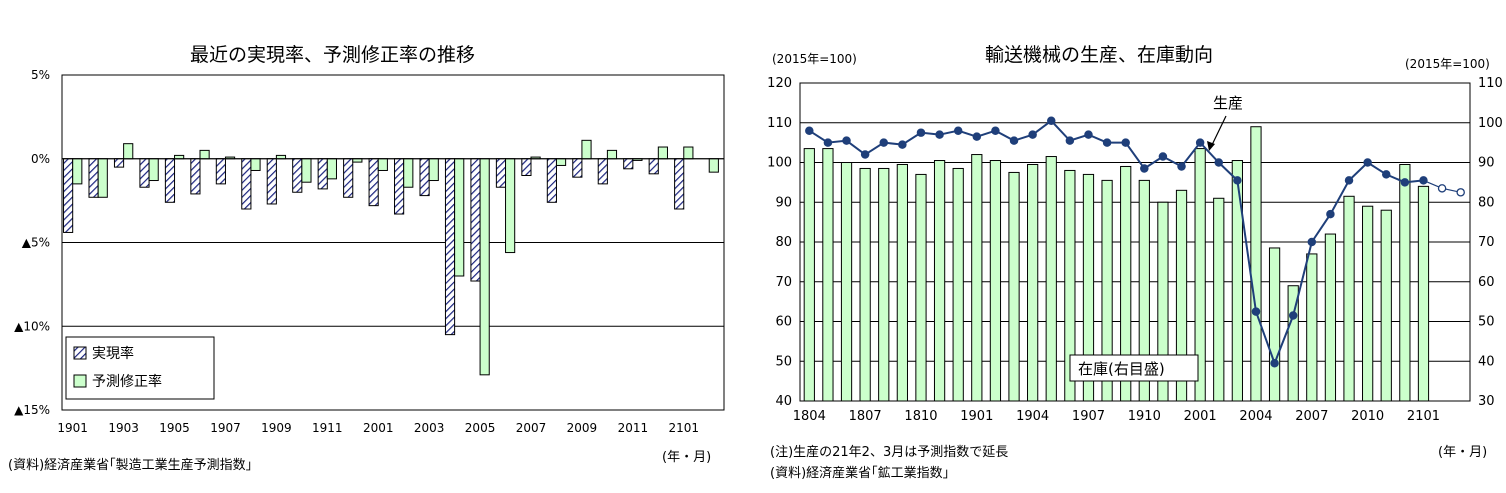  Describe the element at coordinates (113, 353) in the screenshot. I see `left-legend-label-realization: 実現率` at that location.